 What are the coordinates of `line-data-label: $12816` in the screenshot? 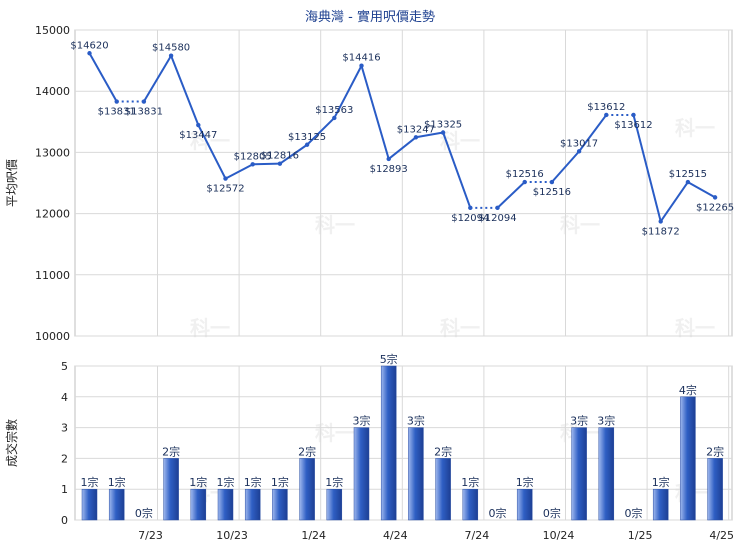 It's located at (280, 156).